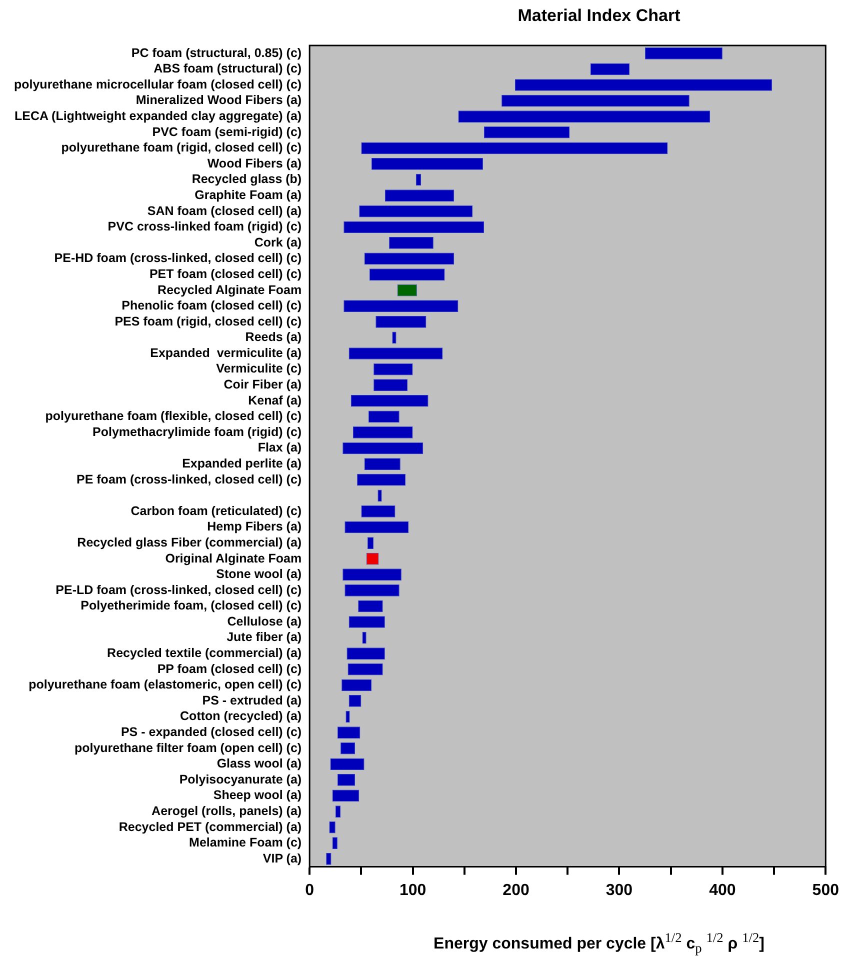 This screenshot has height=960, width=845. I want to click on x-tick-label: 100, so click(412, 890).